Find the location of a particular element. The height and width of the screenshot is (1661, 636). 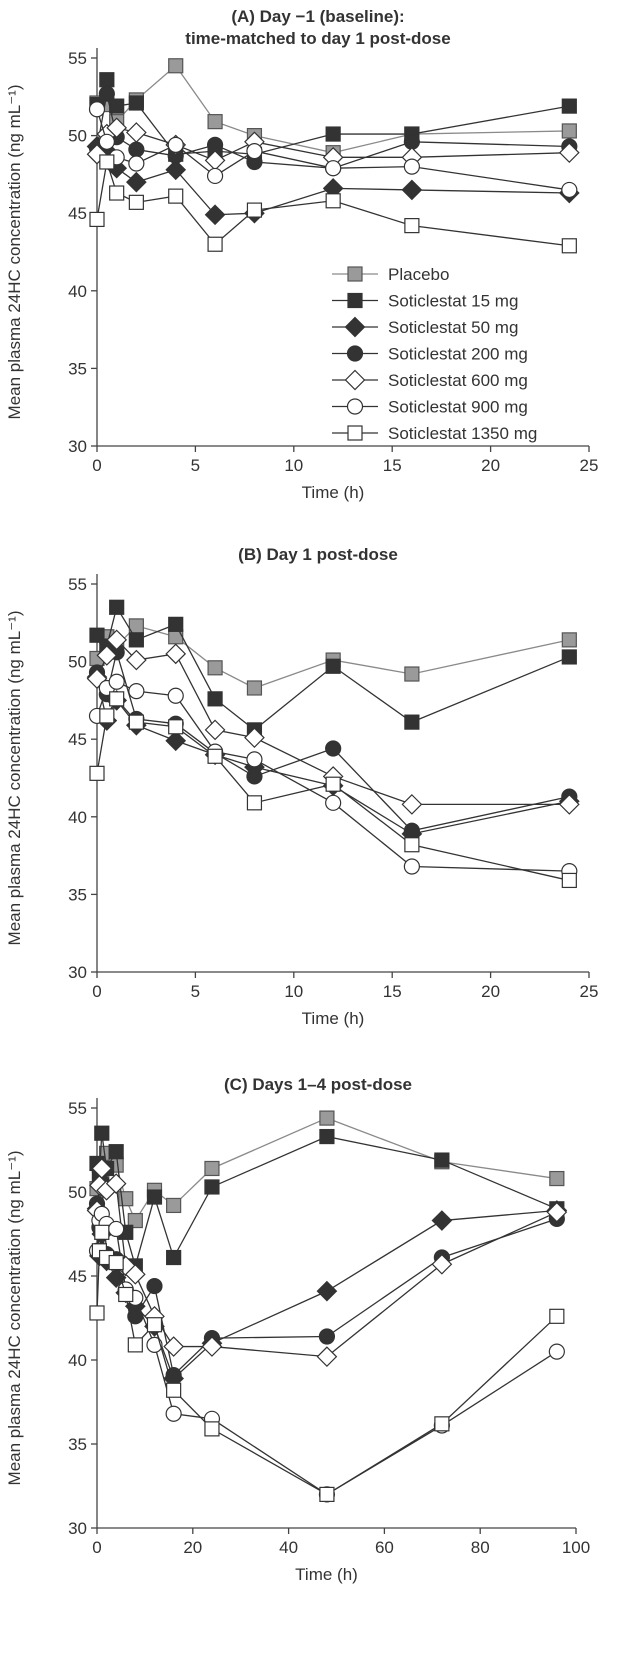

series-soticlestat-1350-mg is located at coordinates (333, 204).